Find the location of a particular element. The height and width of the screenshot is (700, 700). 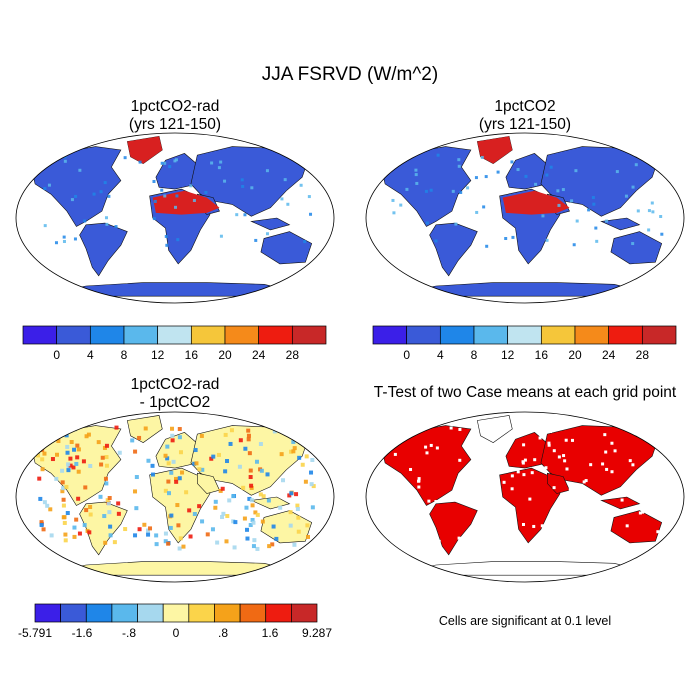

colorbar-panel-1-tick-label: 24 is located at coordinates (258, 355).